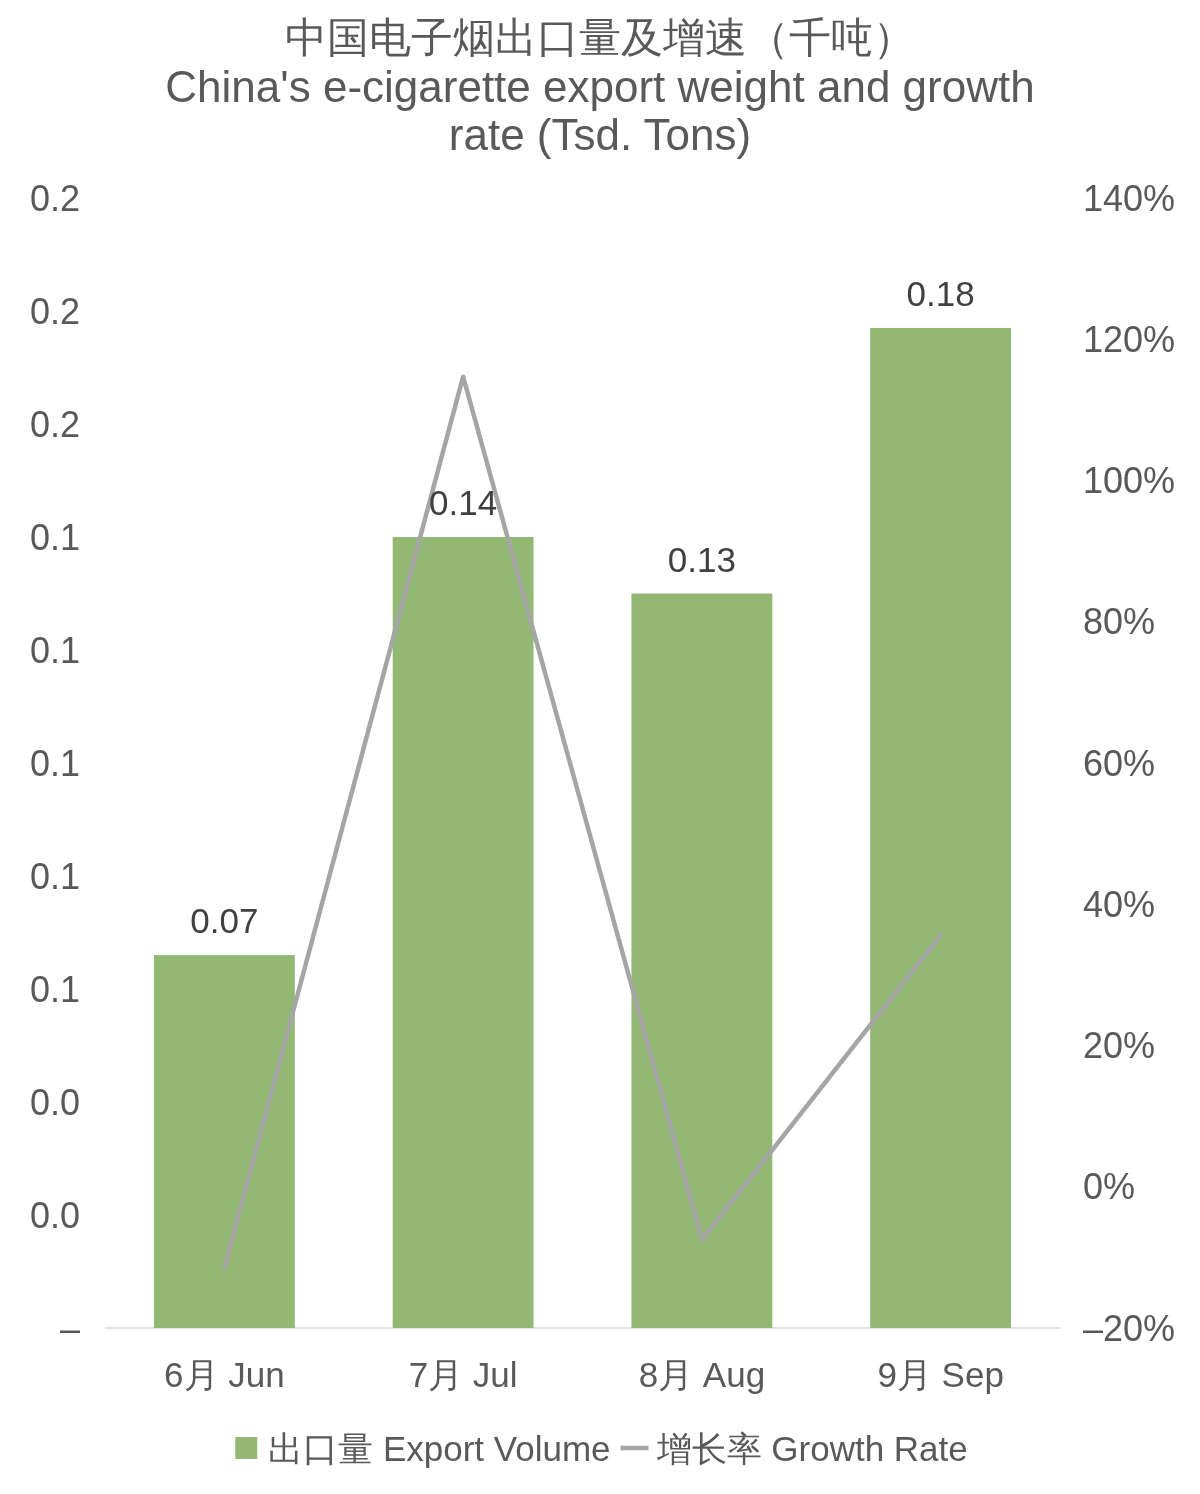  What do you see at coordinates (600, 134) in the screenshot?
I see `subtitle: rate (Tsd. Tons)` at bounding box center [600, 134].